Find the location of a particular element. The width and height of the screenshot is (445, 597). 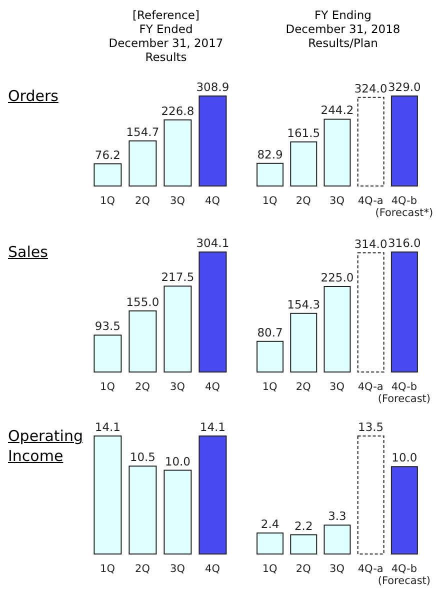

data-label: 80.7 is located at coordinates (270, 332).